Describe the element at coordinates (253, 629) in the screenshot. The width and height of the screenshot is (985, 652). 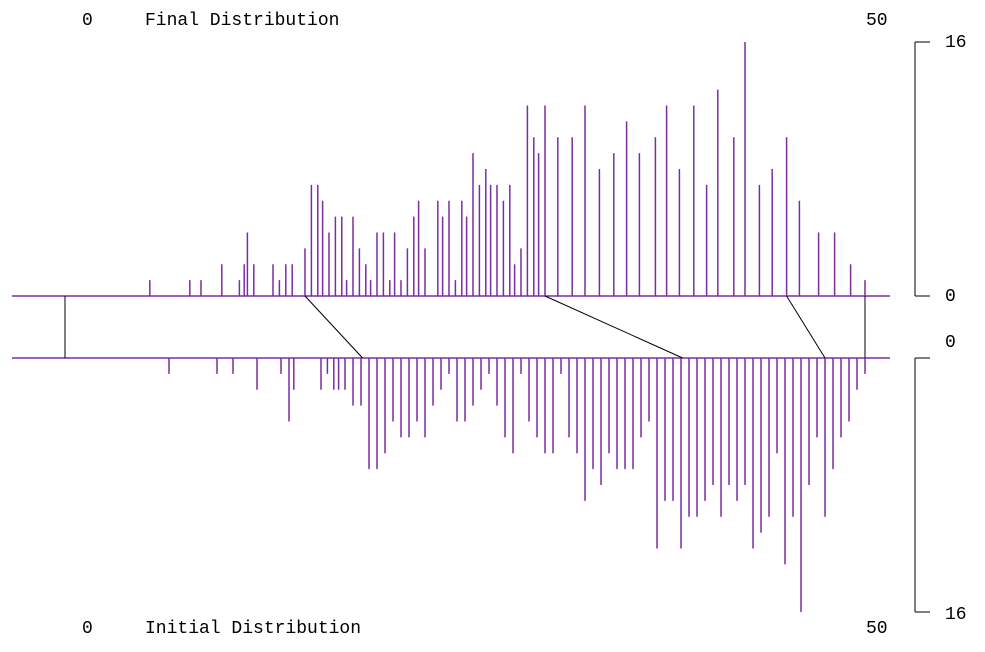
I see `panel-title: Initial Distribution` at that location.